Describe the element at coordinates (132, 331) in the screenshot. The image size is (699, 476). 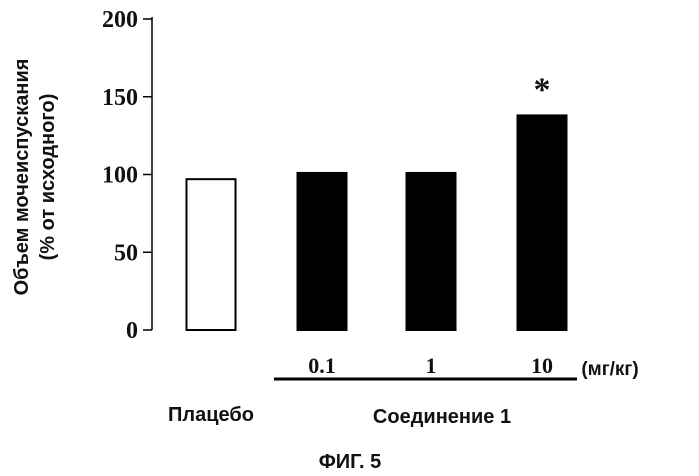
I see `y-tick-label: 0` at that location.